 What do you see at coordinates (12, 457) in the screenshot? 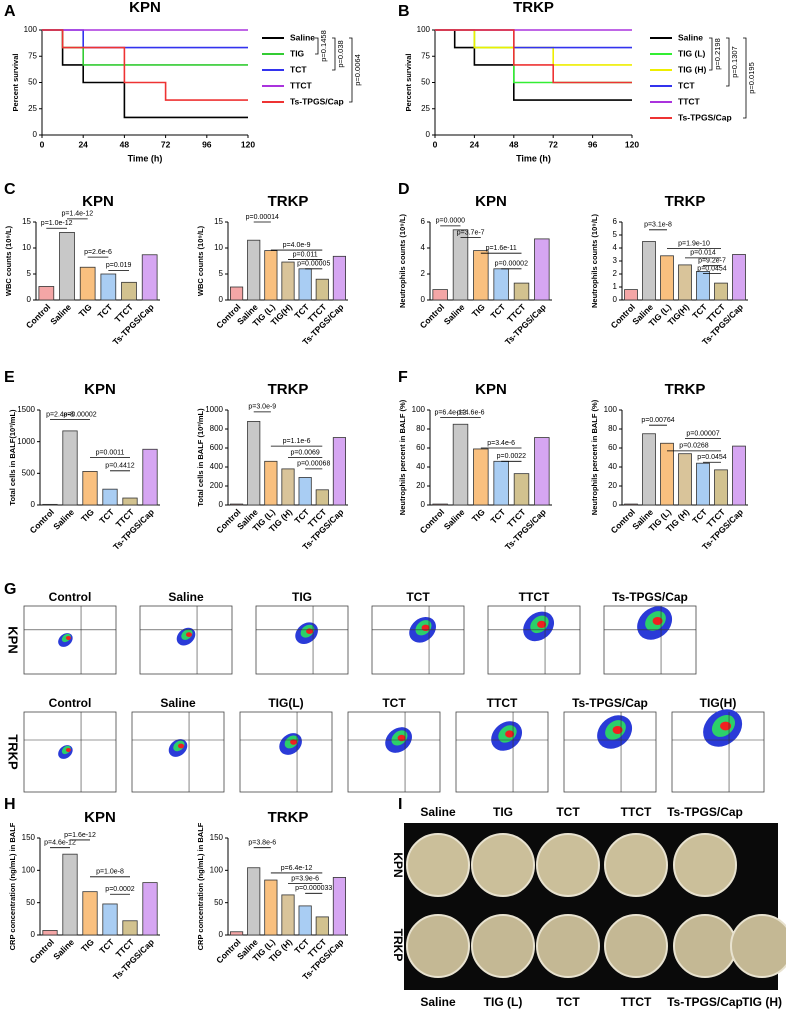
I see `y-axis-label: Total cells in BALF(10³/mL)` at bounding box center [12, 457].